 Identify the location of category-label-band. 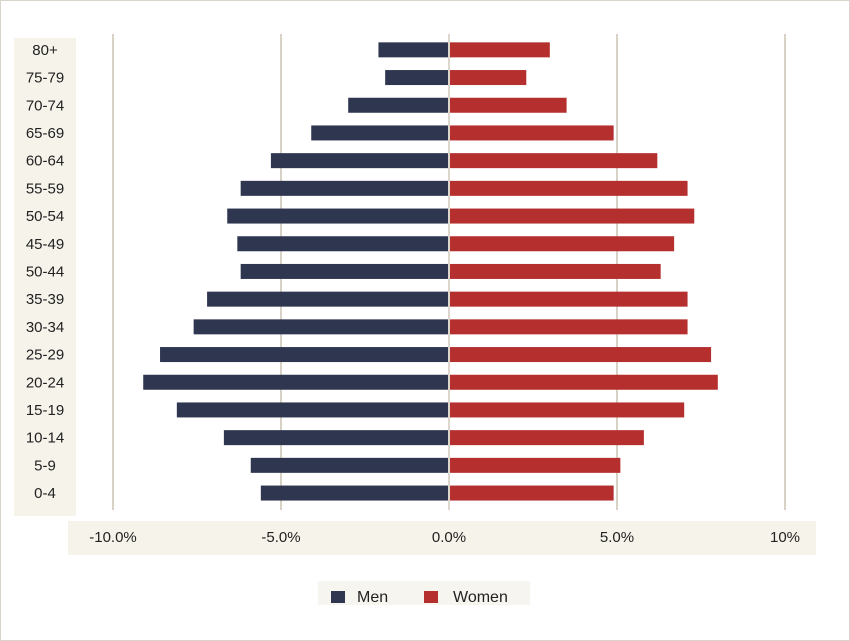
(45, 277).